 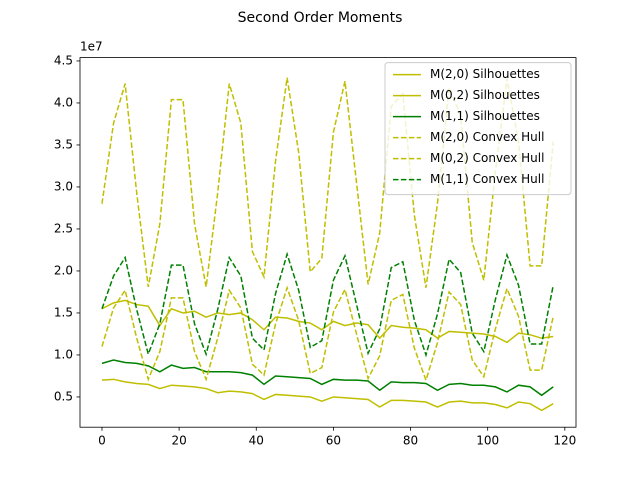 I want to click on y-offset-label: 1e7, so click(x=91, y=47).